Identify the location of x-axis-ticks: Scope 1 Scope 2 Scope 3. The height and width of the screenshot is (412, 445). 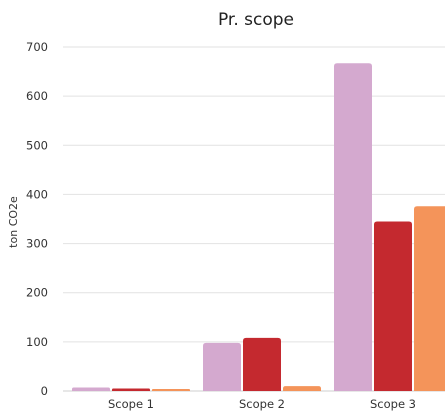
(262, 404).